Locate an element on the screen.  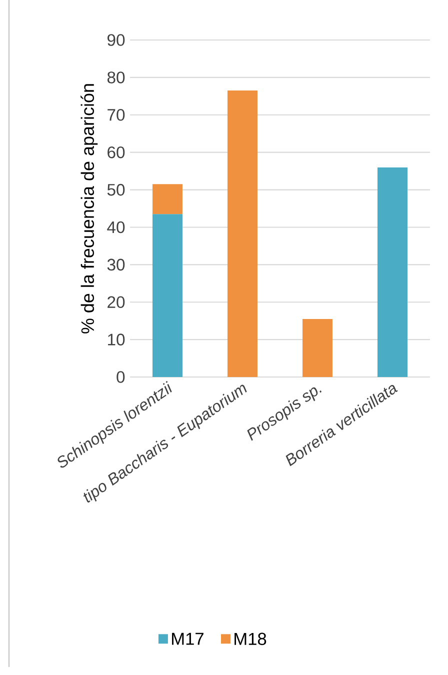
y-tick-label: 20 is located at coordinates (116, 302).